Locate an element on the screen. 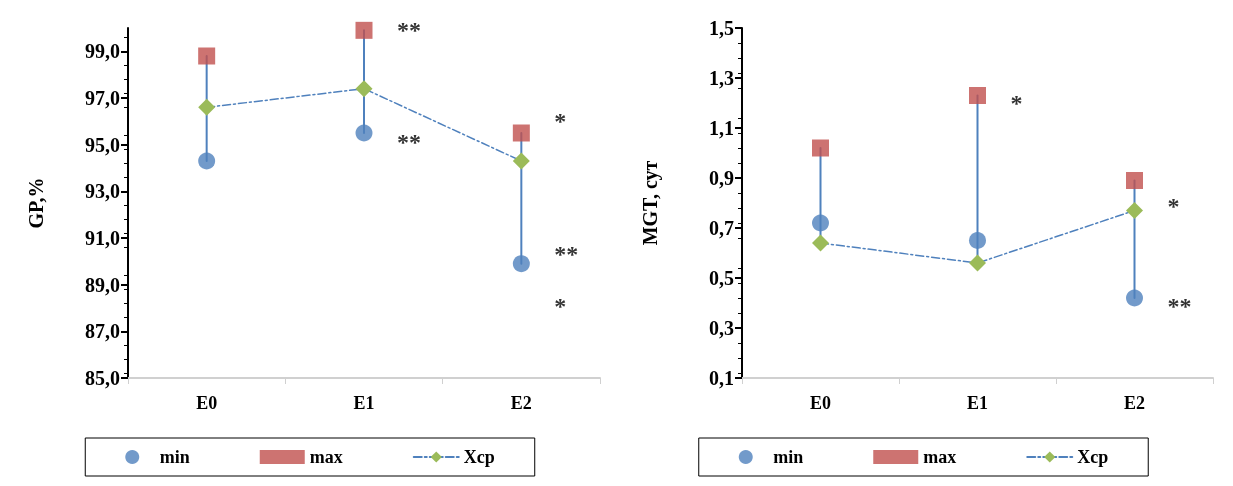 The height and width of the screenshot is (486, 1233). y-tick-label: 0,3 is located at coordinates (721, 328).